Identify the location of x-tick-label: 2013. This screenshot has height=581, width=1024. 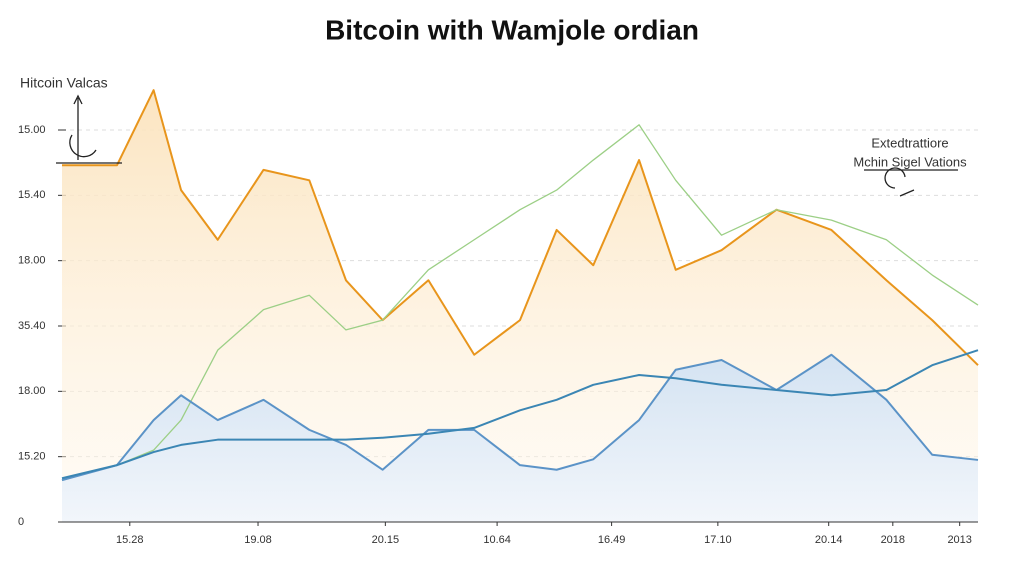
(959, 540).